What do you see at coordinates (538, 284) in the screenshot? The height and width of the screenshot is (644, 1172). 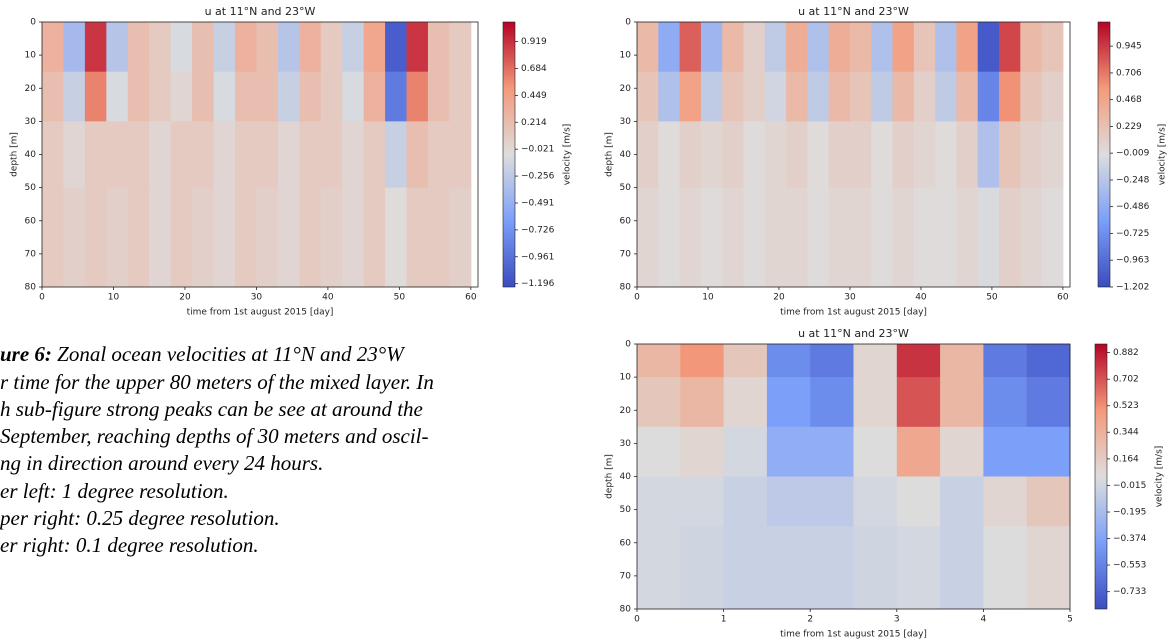 I see `colorbar-tick-label: −1.196` at bounding box center [538, 284].